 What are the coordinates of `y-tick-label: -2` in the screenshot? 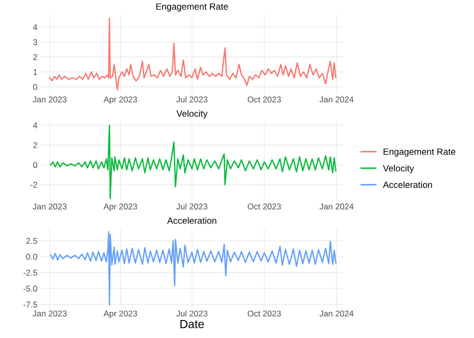 It's located at (34, 185).